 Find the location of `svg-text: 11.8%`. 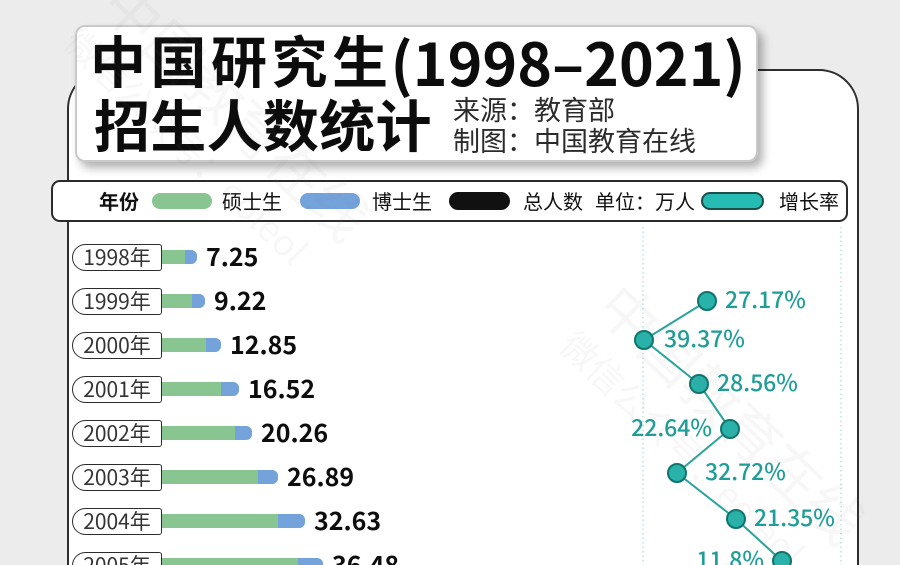

svg-text: 11.8% is located at coordinates (730, 553).